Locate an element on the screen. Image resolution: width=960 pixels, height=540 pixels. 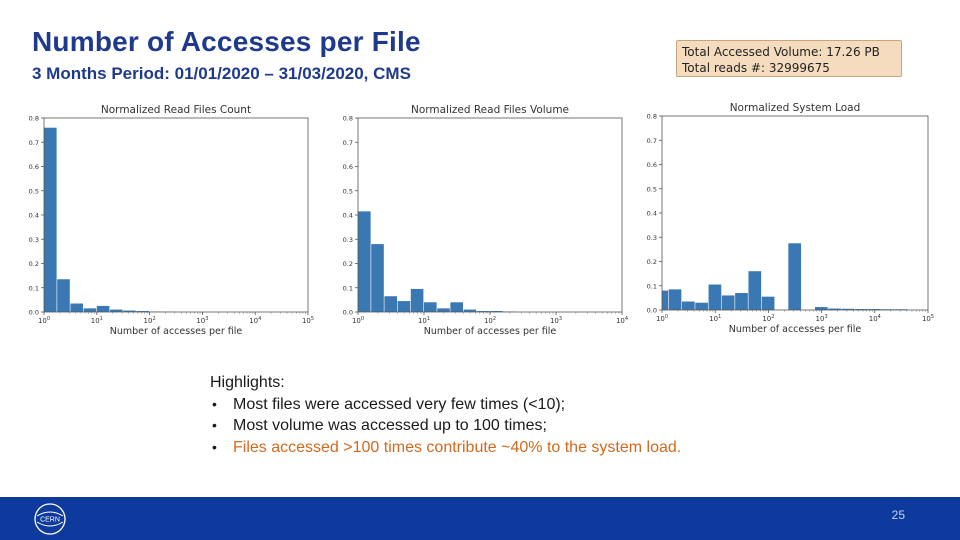
chart-title: Normalized System Load is located at coordinates (795, 108).